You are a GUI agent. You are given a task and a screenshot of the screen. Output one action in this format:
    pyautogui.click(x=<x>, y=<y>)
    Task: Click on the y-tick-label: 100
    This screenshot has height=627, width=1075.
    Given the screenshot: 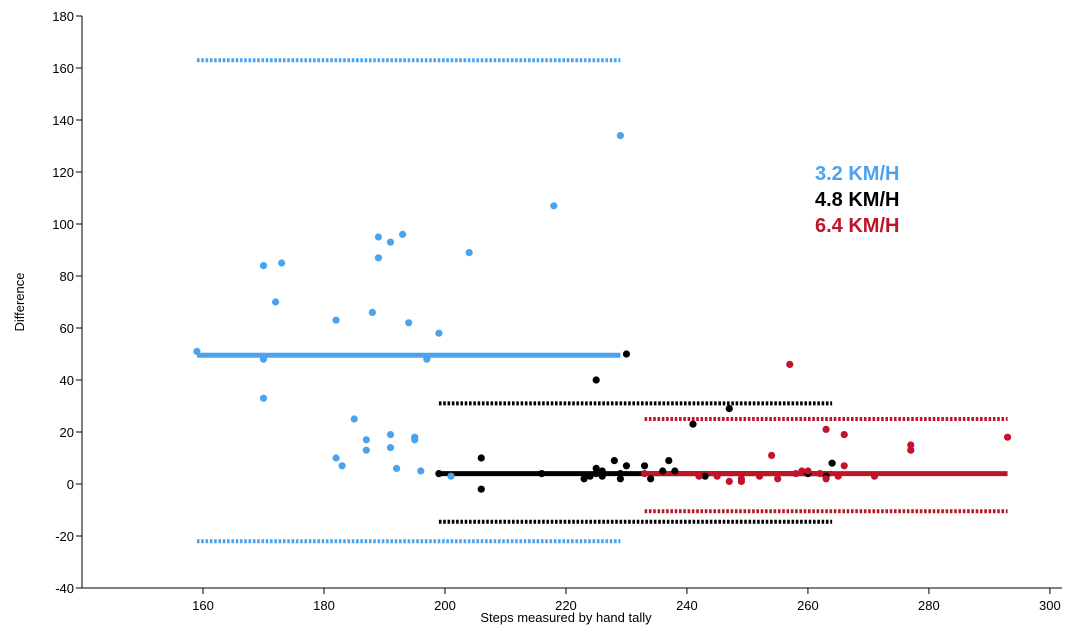 What is the action you would take?
    pyautogui.click(x=63, y=224)
    